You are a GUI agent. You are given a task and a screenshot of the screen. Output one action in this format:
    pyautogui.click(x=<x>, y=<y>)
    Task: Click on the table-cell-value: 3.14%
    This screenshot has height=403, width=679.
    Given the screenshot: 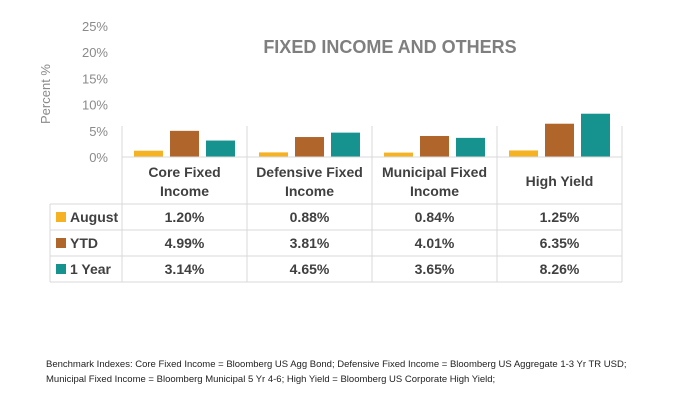 What is the action you would take?
    pyautogui.click(x=185, y=269)
    